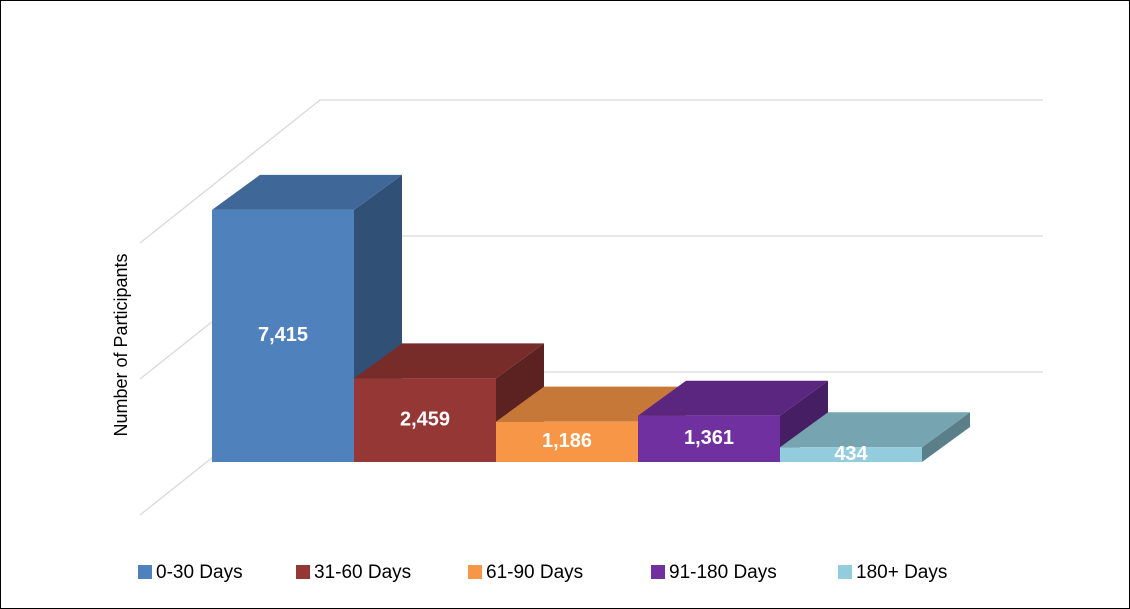 This screenshot has height=609, width=1130. Describe the element at coordinates (534, 572) in the screenshot. I see `legend-label: 61-90 Days` at that location.